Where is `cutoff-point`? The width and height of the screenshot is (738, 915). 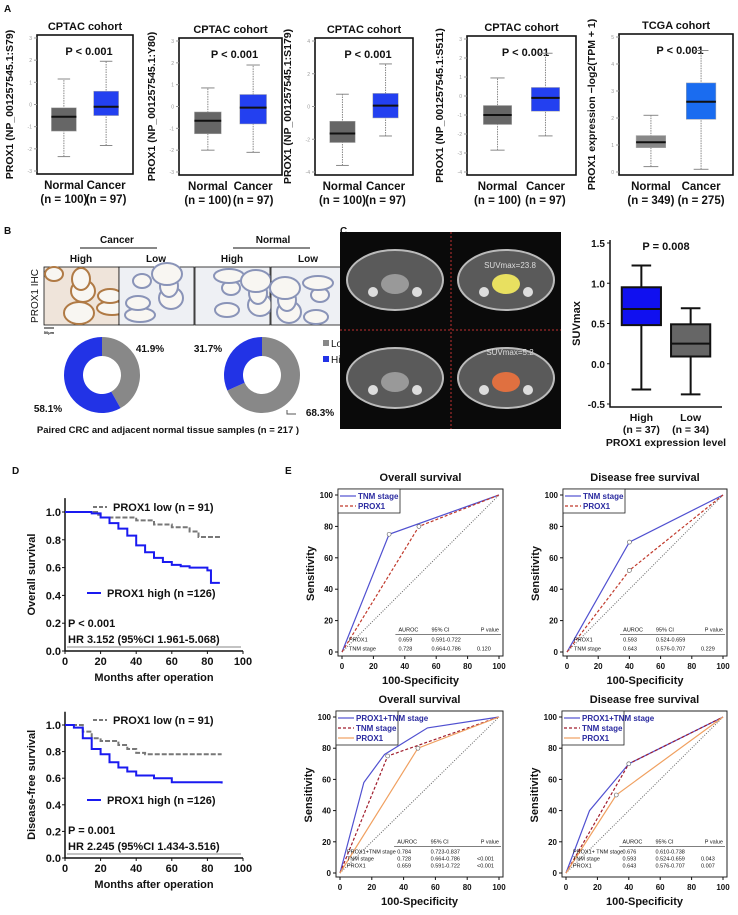
cutoff-point is located at coordinates (629, 542).